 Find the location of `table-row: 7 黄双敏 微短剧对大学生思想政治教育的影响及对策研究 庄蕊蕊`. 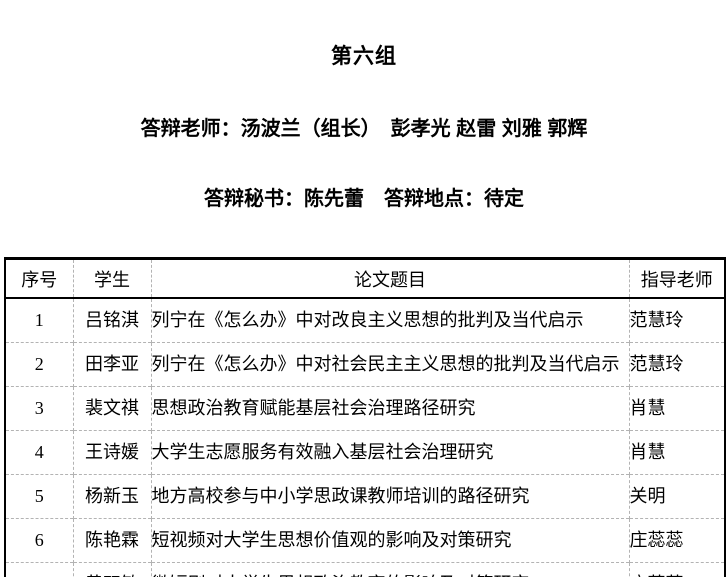

table-row: 7 黄双敏 微短剧对大学生思想政治教育的影响及对策研究 庄蕊蕊 is located at coordinates (365, 569).